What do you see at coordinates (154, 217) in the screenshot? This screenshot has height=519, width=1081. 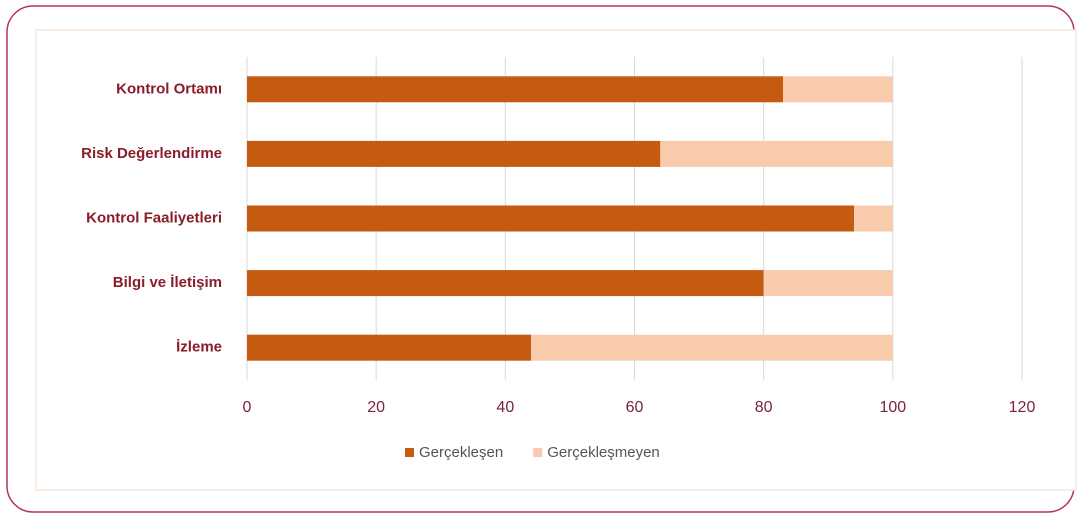 I see `y-tick-label: Kontrol Faaliyetleri` at bounding box center [154, 217].